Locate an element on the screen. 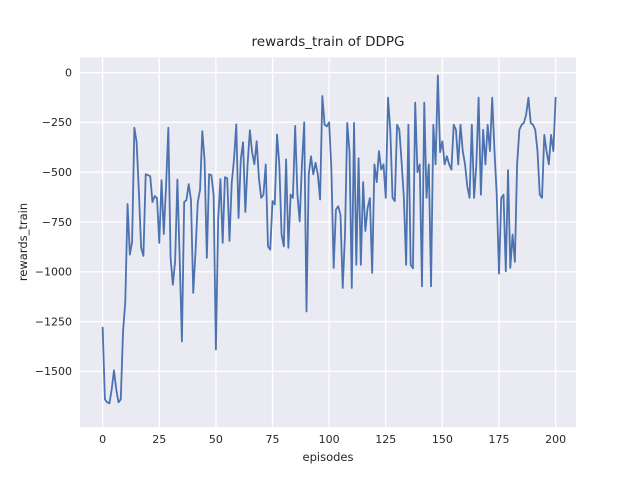 The height and width of the screenshot is (480, 640). x-tick-label: 175 is located at coordinates (498, 439).